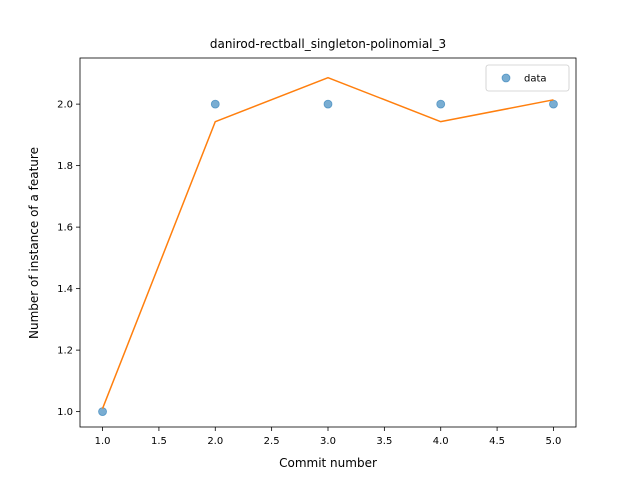 The height and width of the screenshot is (484, 640). Describe the element at coordinates (384, 441) in the screenshot. I see `x-tick-label: 3.5` at that location.